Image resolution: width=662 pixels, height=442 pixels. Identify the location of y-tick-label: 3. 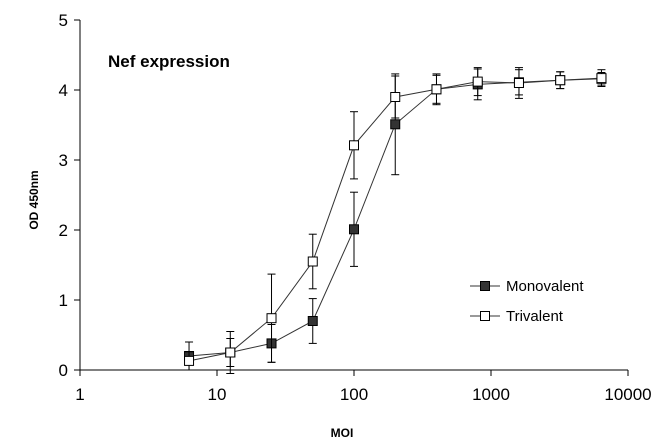
(63, 160).